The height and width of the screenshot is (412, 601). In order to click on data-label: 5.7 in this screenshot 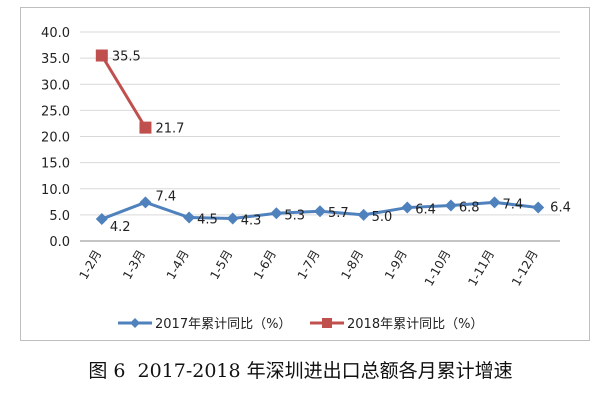, I will do `click(338, 213)`.